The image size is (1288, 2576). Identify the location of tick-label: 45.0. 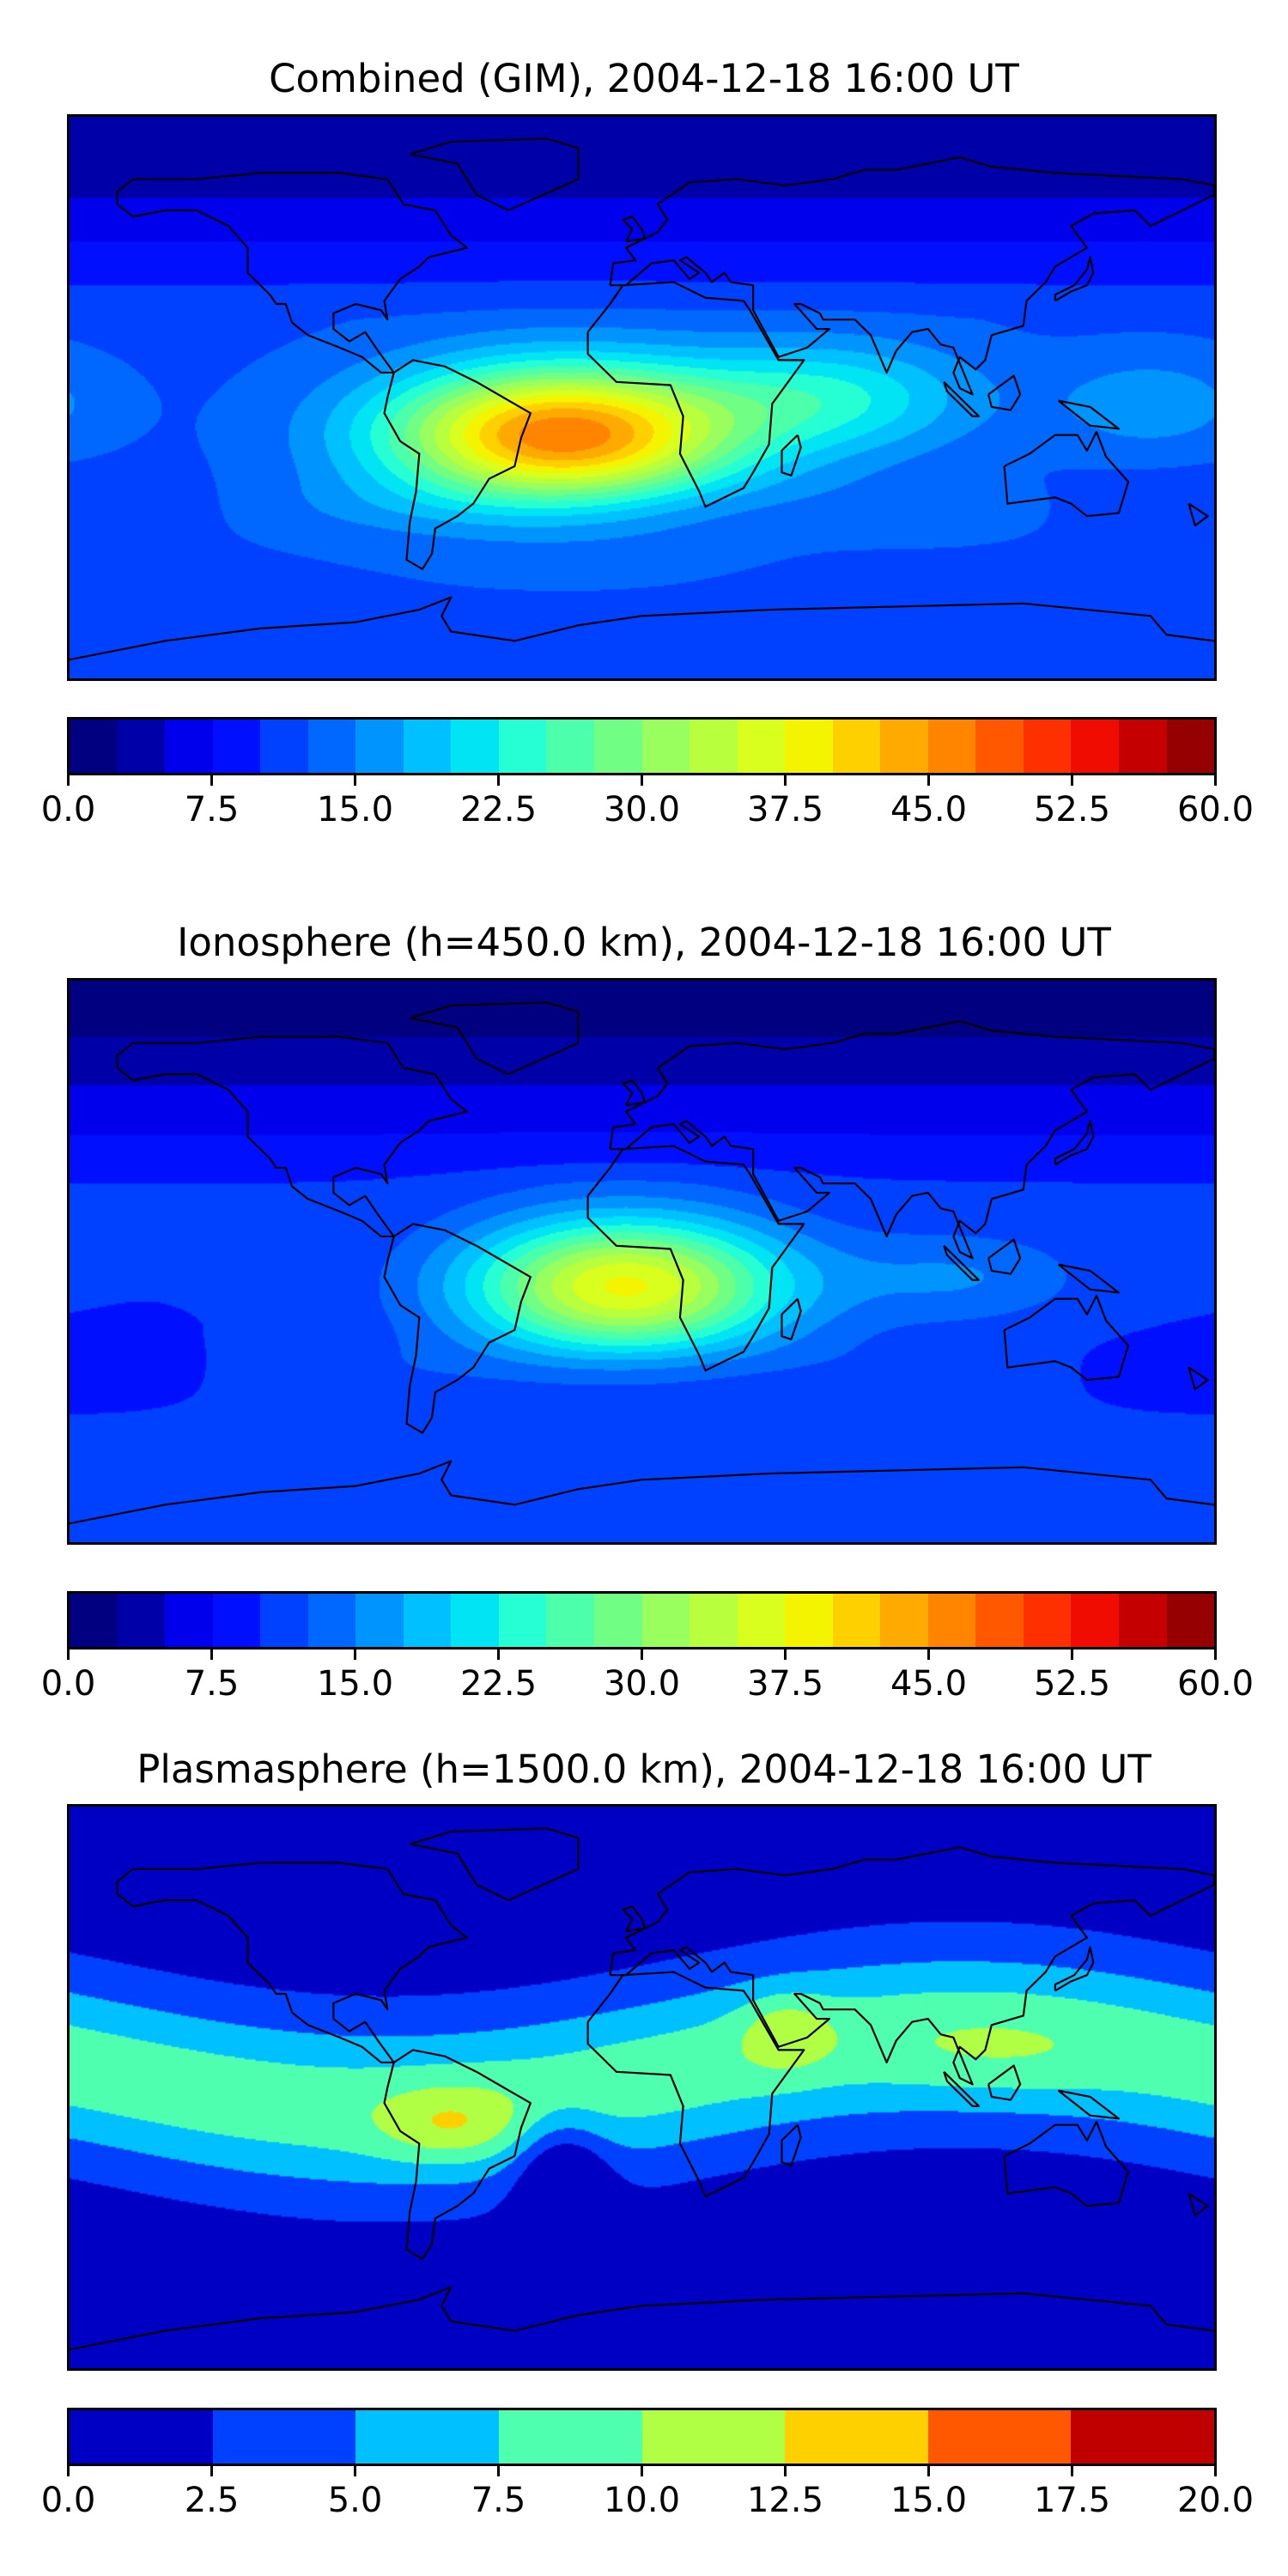
(929, 1684).